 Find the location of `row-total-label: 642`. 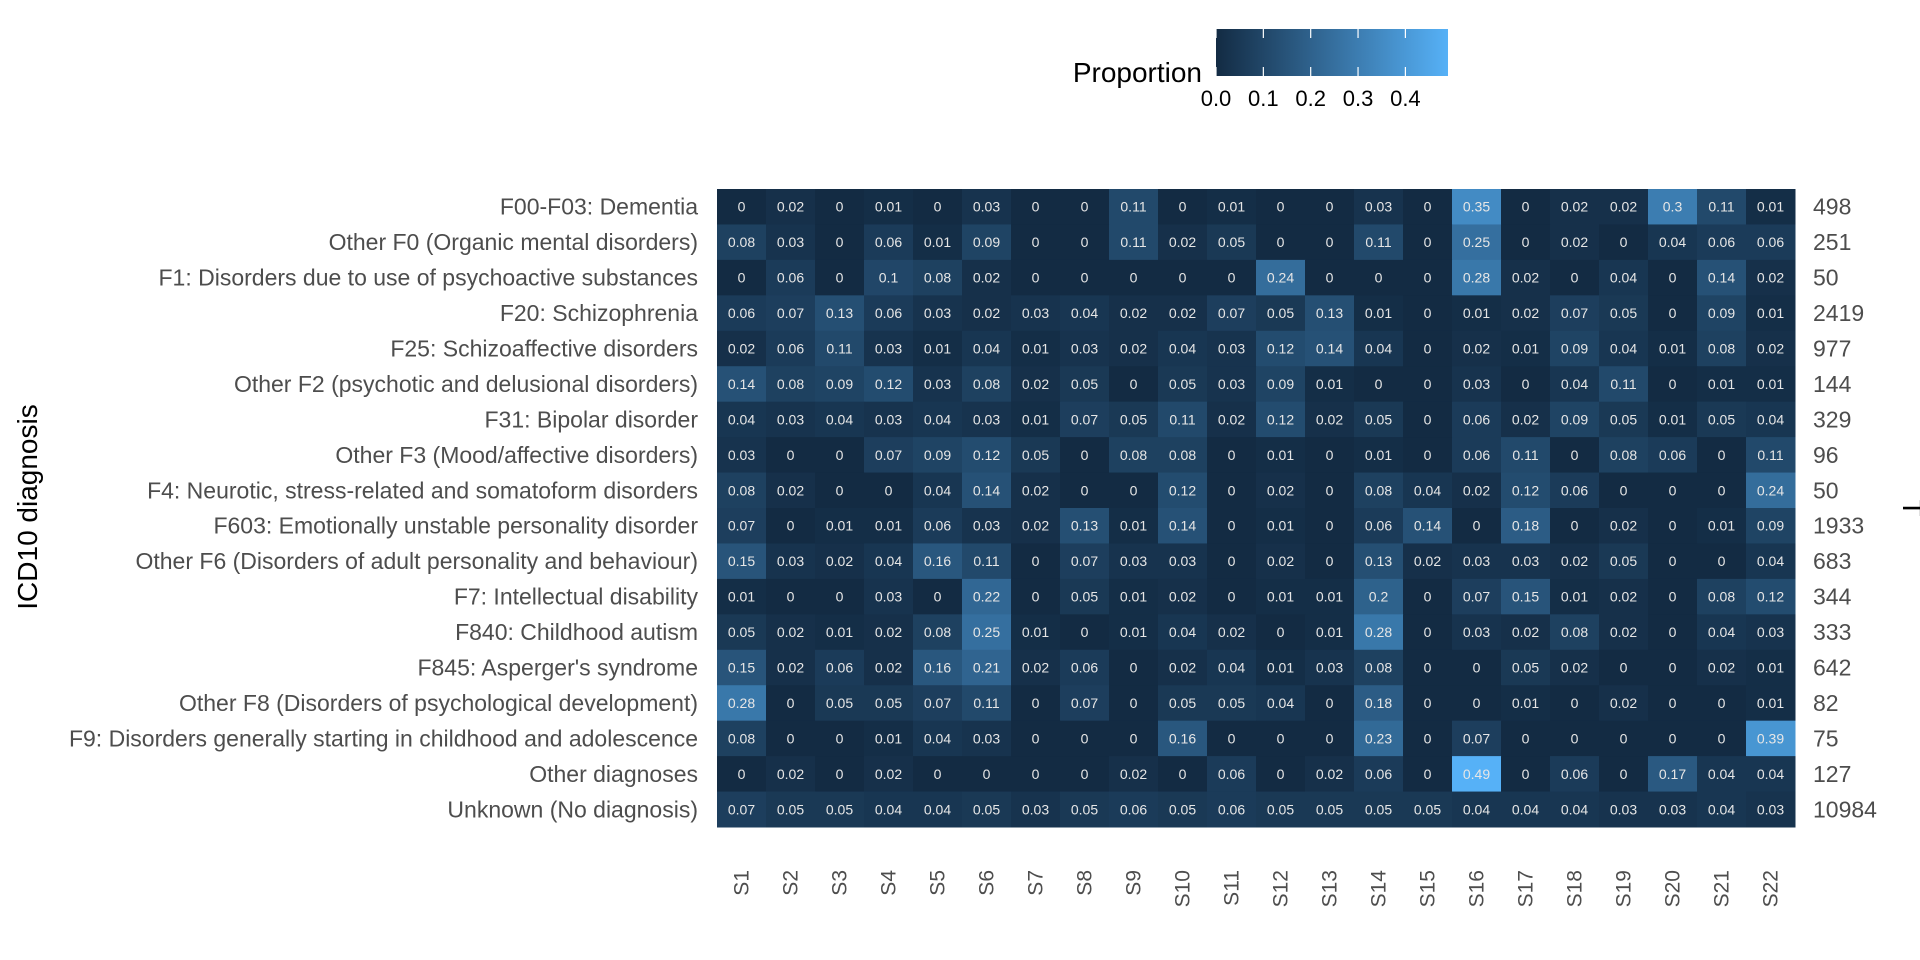

row-total-label: 642 is located at coordinates (1832, 668).